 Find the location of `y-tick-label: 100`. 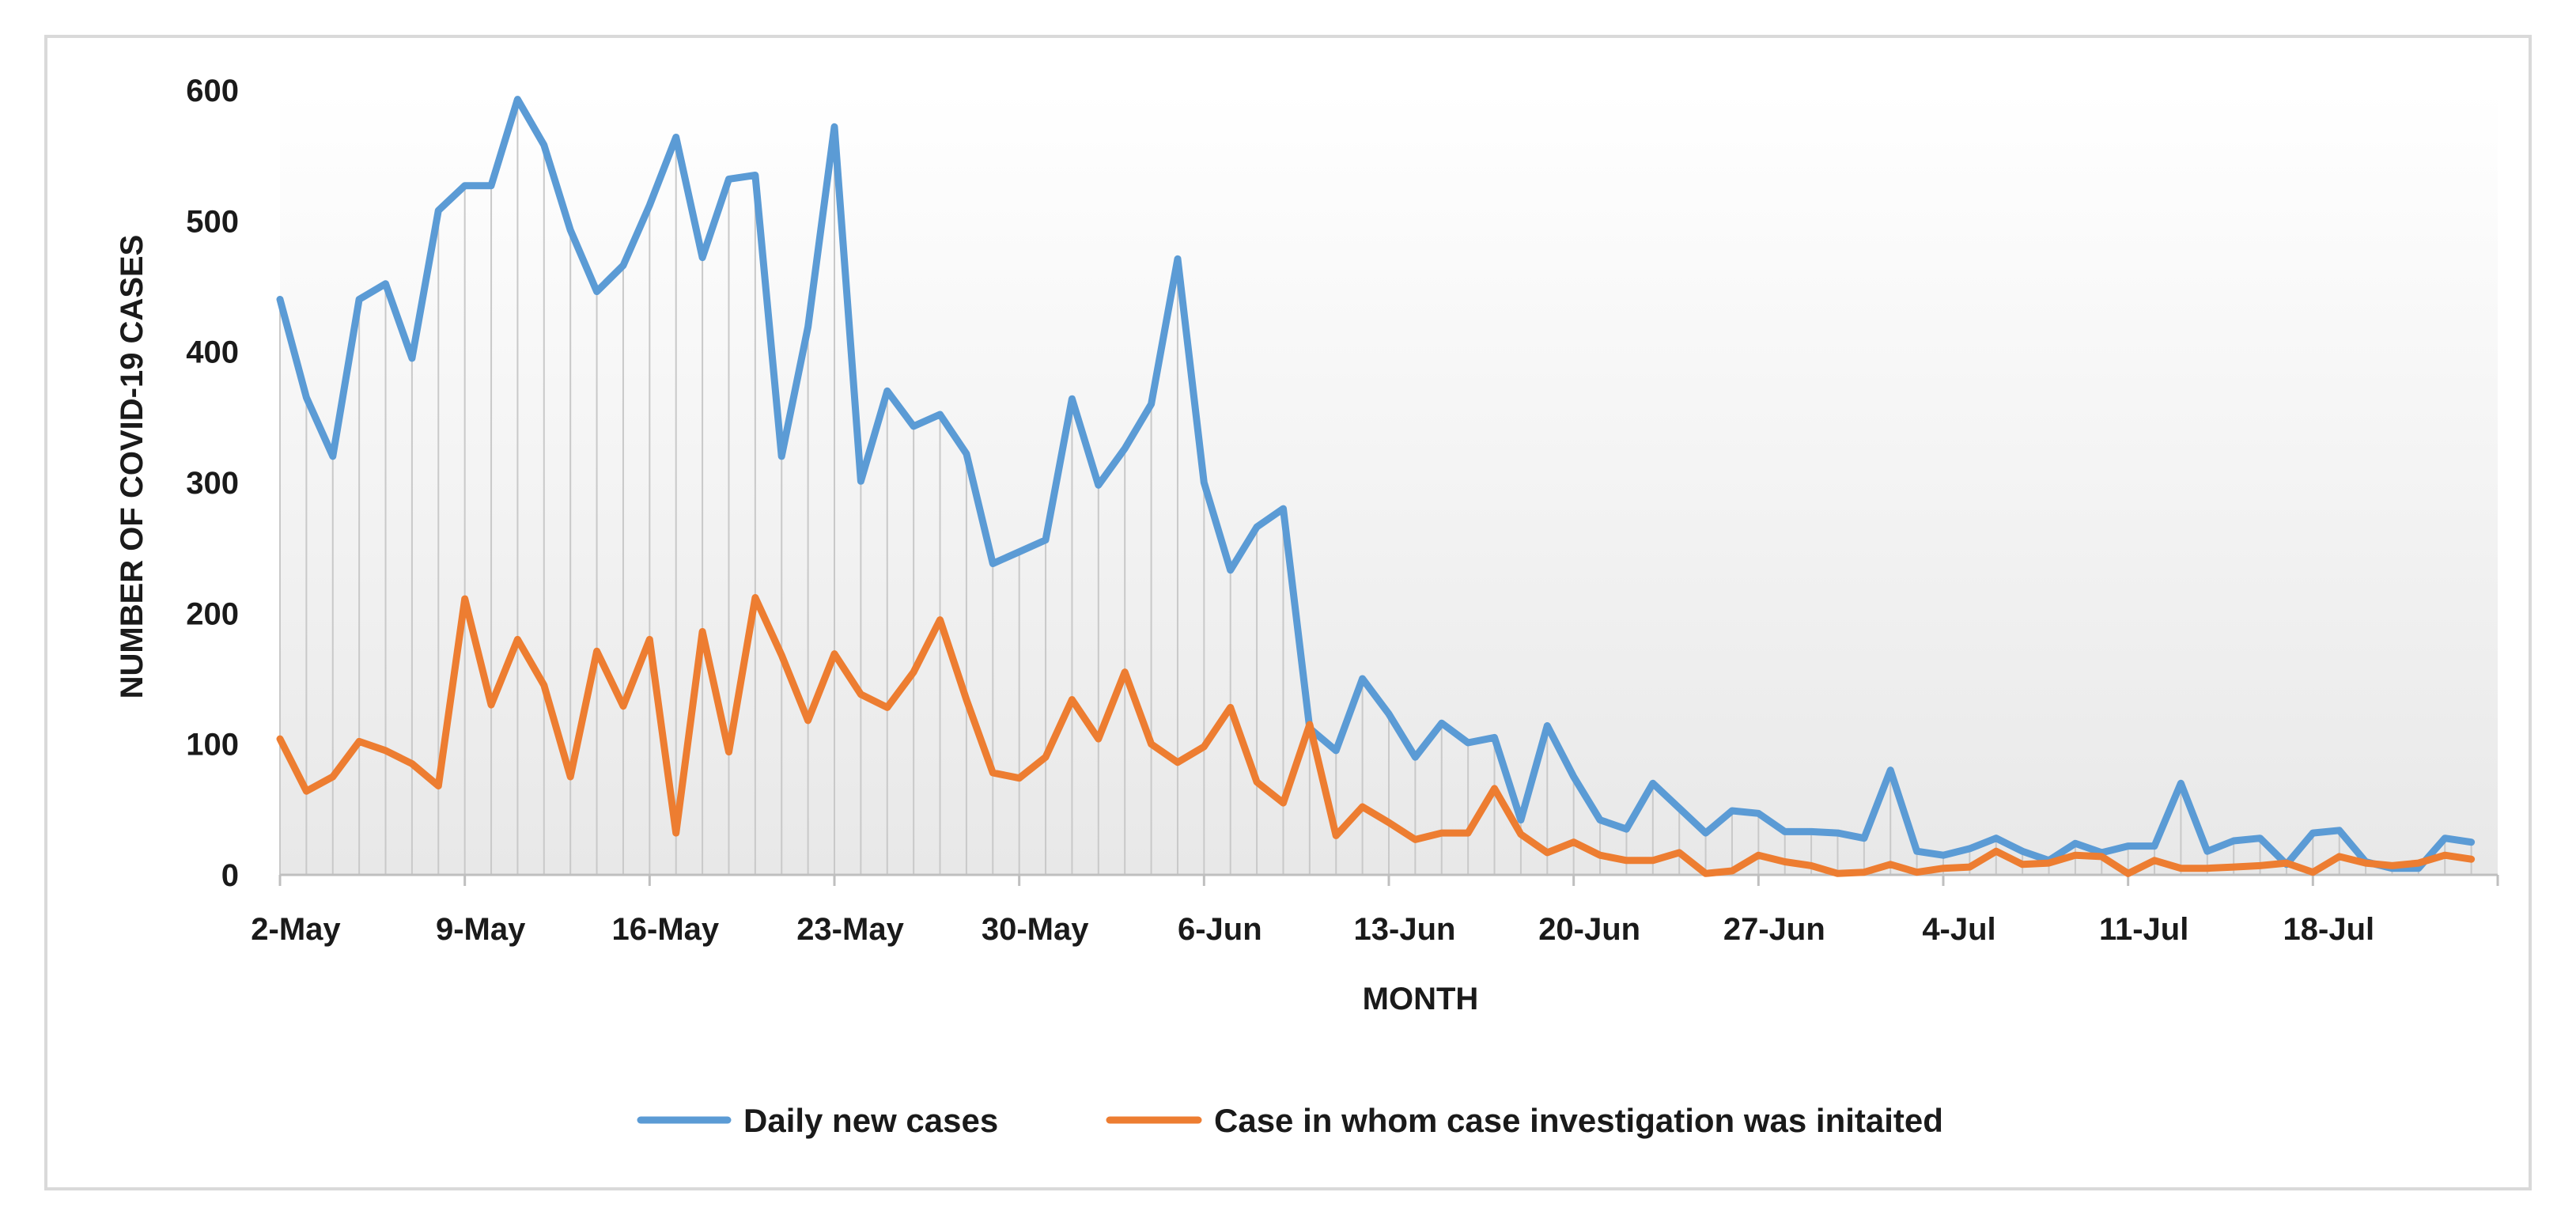

y-tick-label: 100 is located at coordinates (212, 745).